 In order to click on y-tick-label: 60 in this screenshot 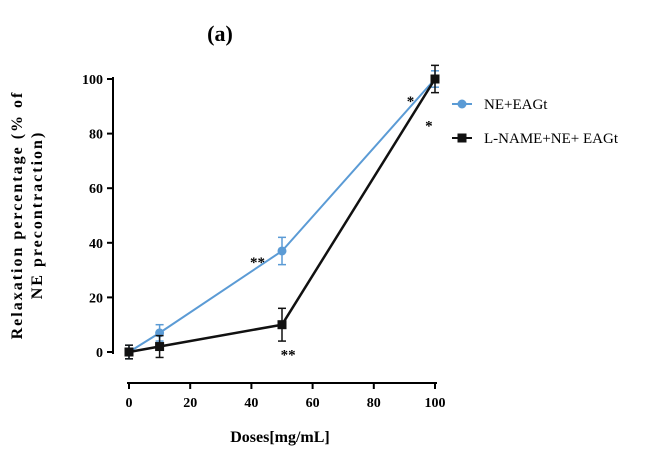, I will do `click(96, 189)`.